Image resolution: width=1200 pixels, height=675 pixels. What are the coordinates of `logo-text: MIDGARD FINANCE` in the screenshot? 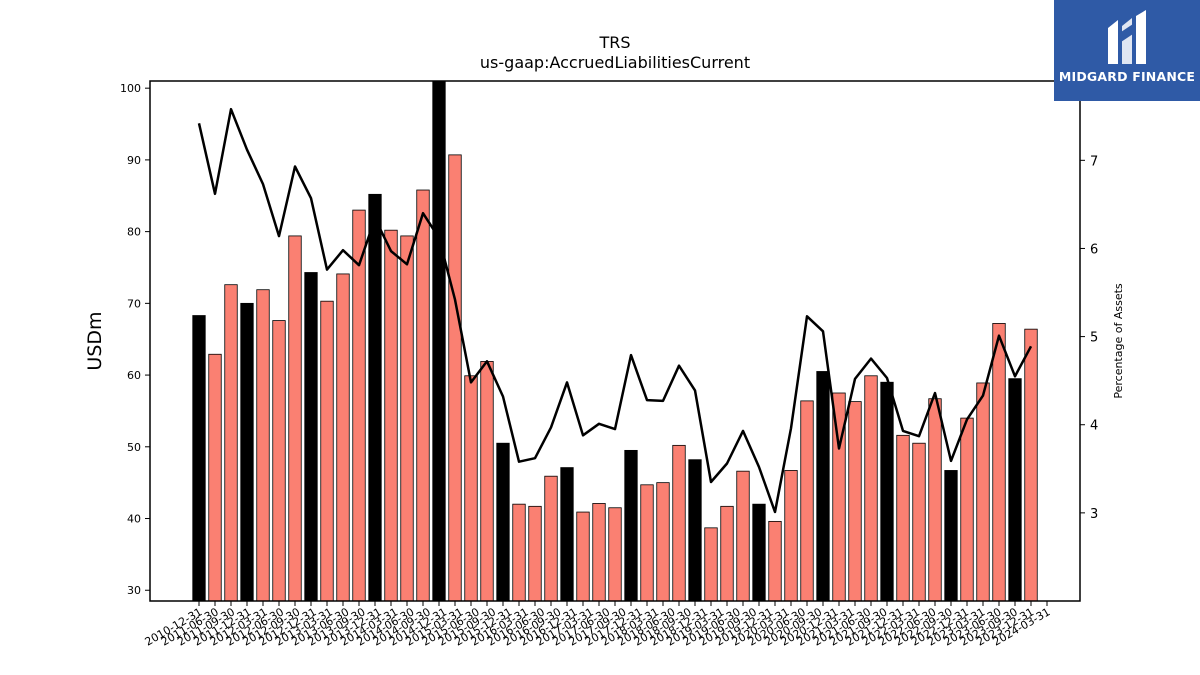 It's located at (1127, 76).